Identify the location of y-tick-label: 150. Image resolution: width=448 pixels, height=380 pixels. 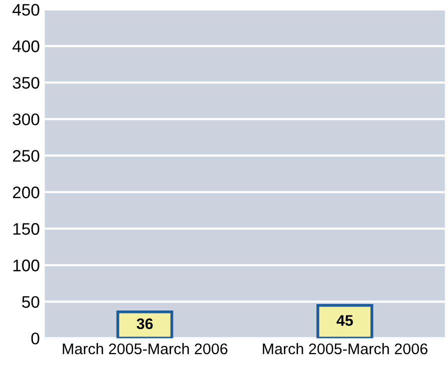
(26, 229).